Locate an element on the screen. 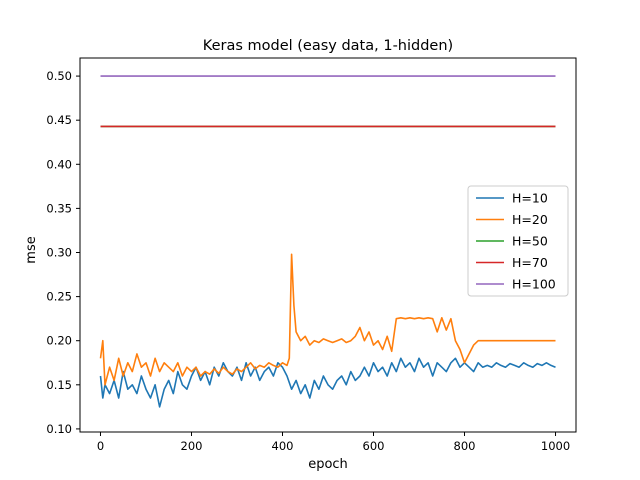 The height and width of the screenshot is (480, 640). y-tick-label: 0.25 is located at coordinates (59, 297).